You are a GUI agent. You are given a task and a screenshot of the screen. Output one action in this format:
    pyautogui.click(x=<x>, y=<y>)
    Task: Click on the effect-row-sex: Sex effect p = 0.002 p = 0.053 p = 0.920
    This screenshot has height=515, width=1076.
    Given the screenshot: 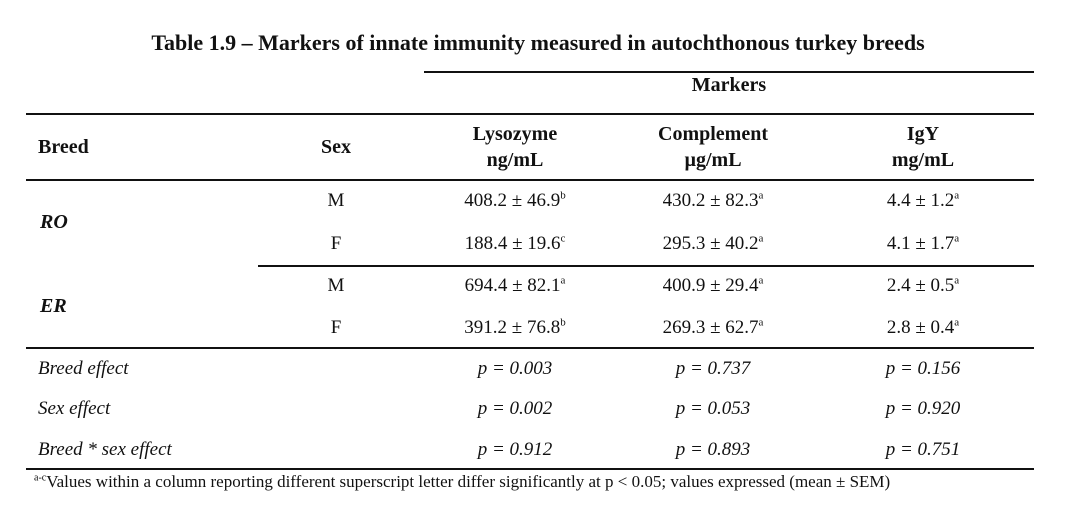 What is the action you would take?
    pyautogui.click(x=538, y=411)
    